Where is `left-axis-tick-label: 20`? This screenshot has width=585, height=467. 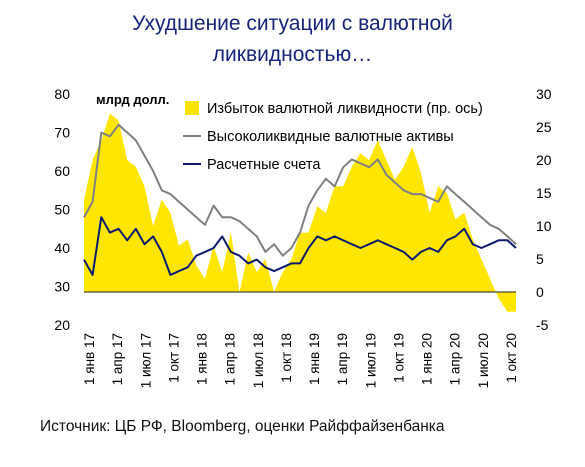
left-axis-tick-label: 20 is located at coordinates (62, 325).